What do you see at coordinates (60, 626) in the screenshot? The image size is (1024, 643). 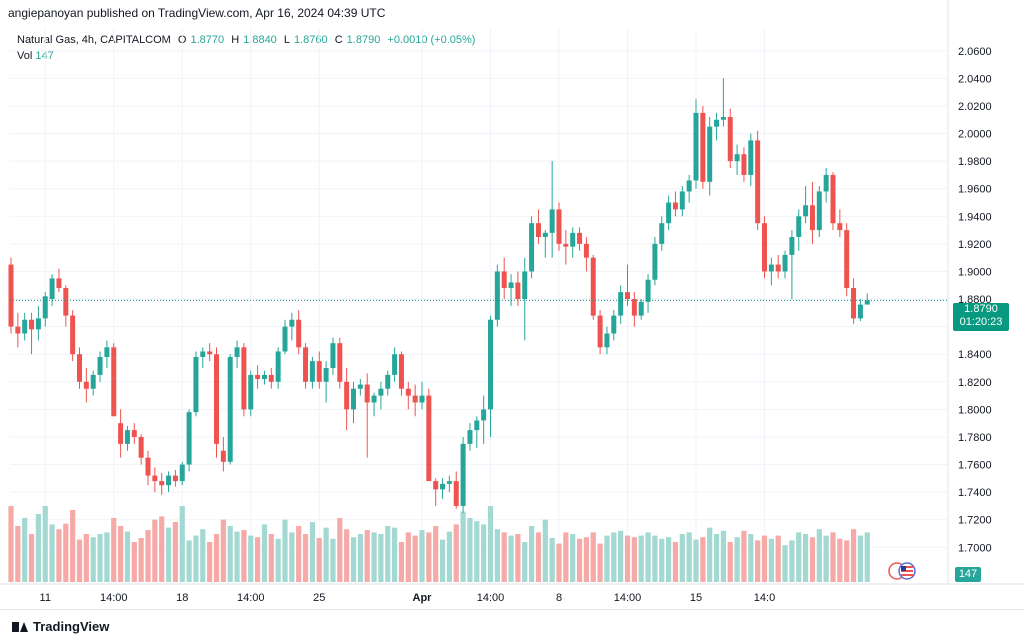 I see `tradingview-logo: TradingView` at bounding box center [60, 626].